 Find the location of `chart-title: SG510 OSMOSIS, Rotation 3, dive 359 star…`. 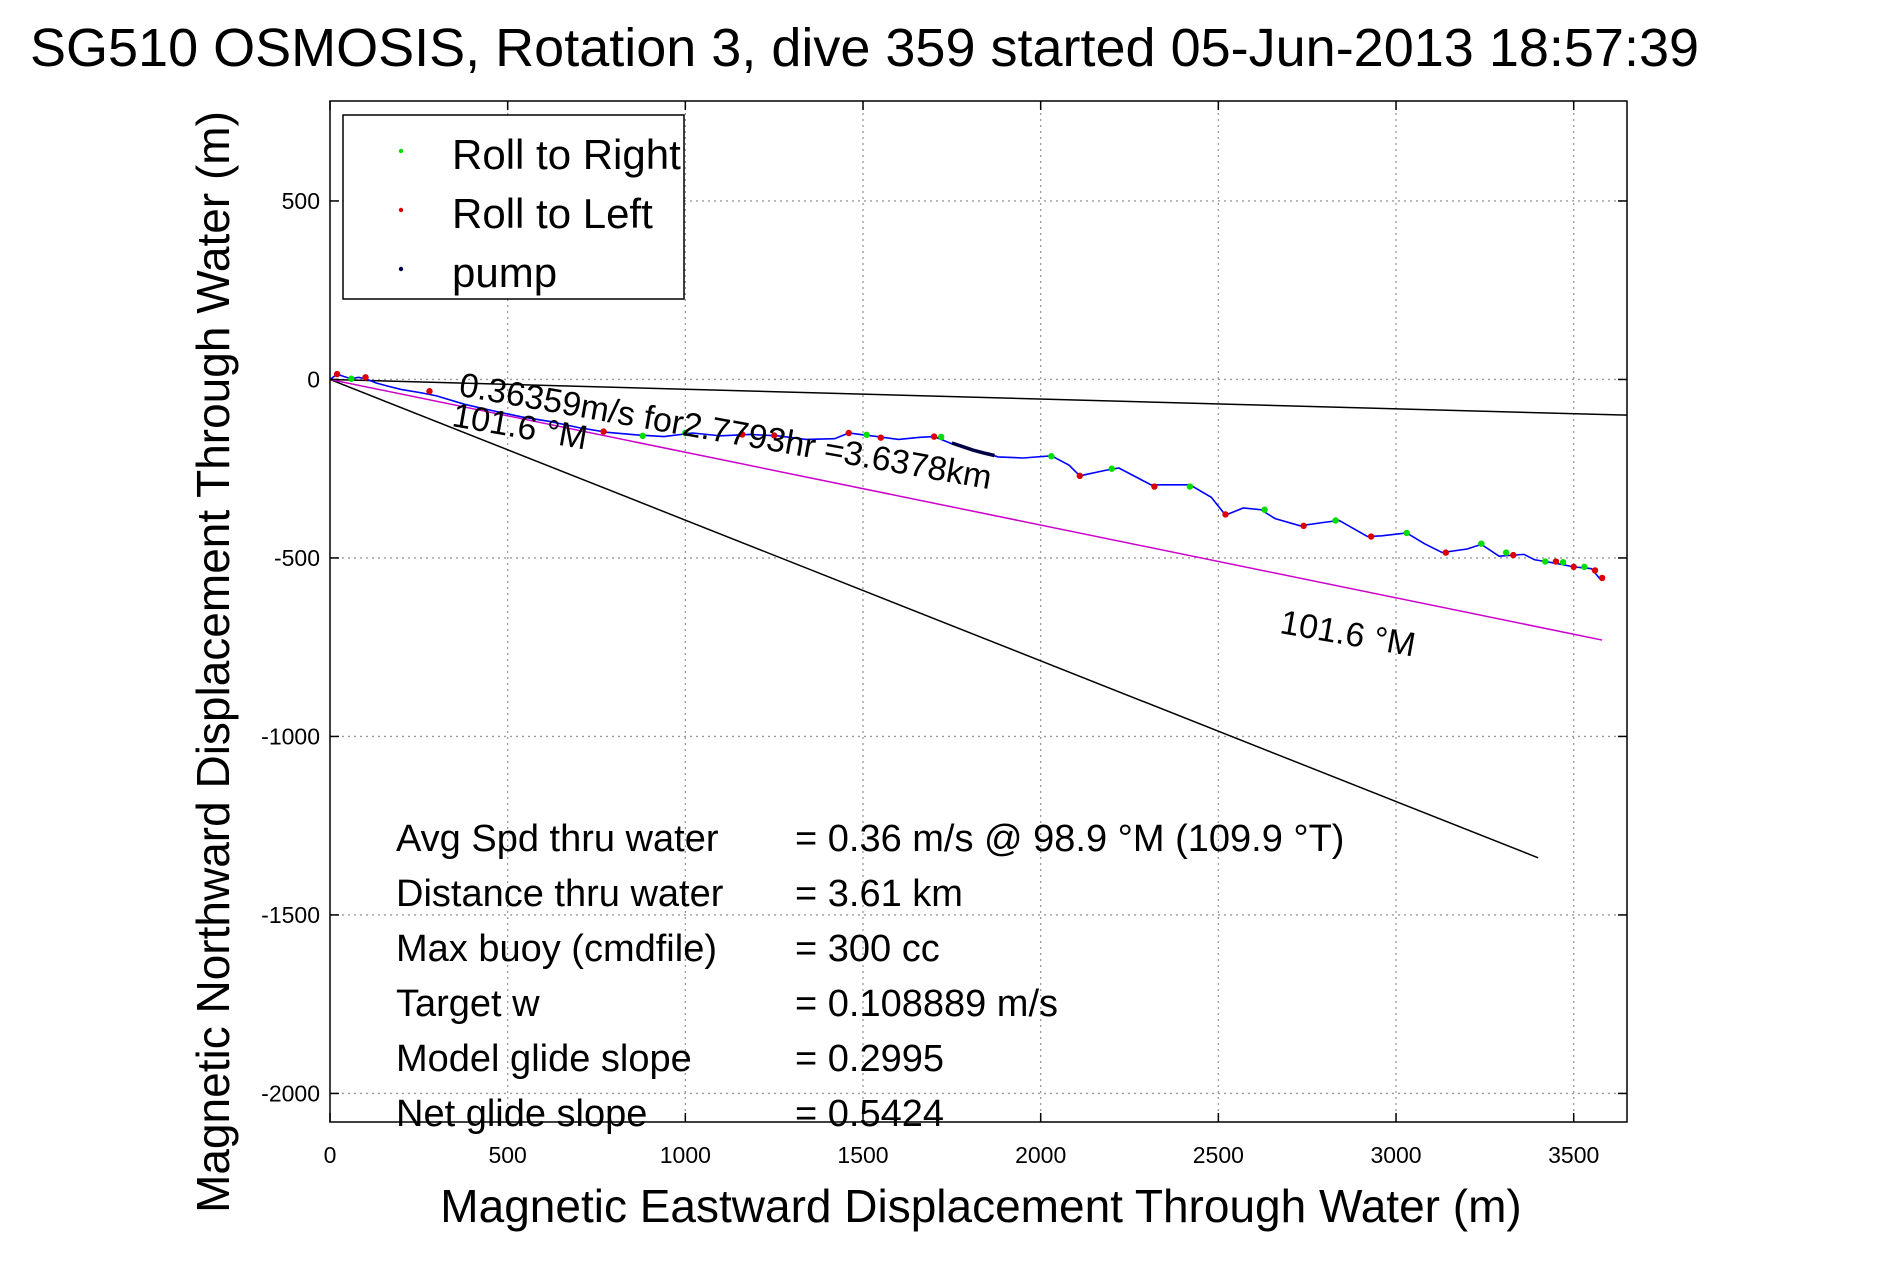

chart-title: SG510 OSMOSIS, Rotation 3, dive 359 star… is located at coordinates (864, 48).